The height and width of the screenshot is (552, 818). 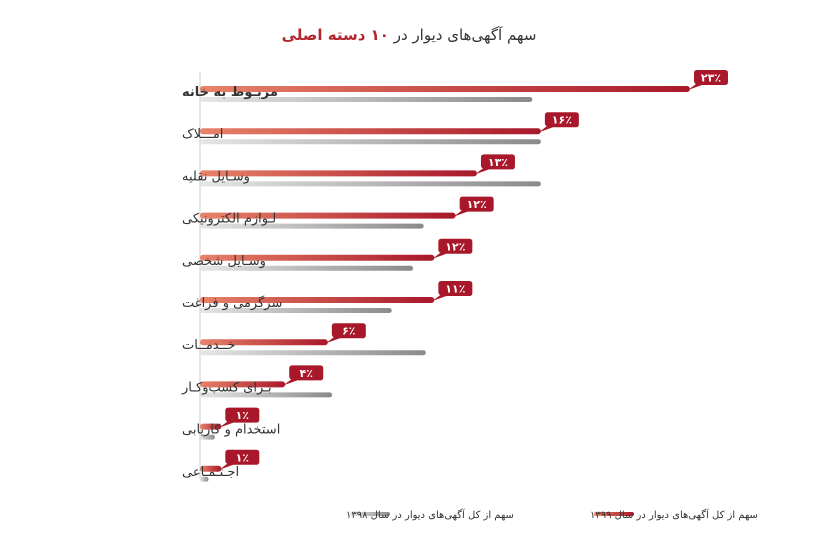 I want to click on legend-item-1398: سهم از کل آگهی‌های دیوار در سال ۱۳۹۸, so click(x=430, y=514).